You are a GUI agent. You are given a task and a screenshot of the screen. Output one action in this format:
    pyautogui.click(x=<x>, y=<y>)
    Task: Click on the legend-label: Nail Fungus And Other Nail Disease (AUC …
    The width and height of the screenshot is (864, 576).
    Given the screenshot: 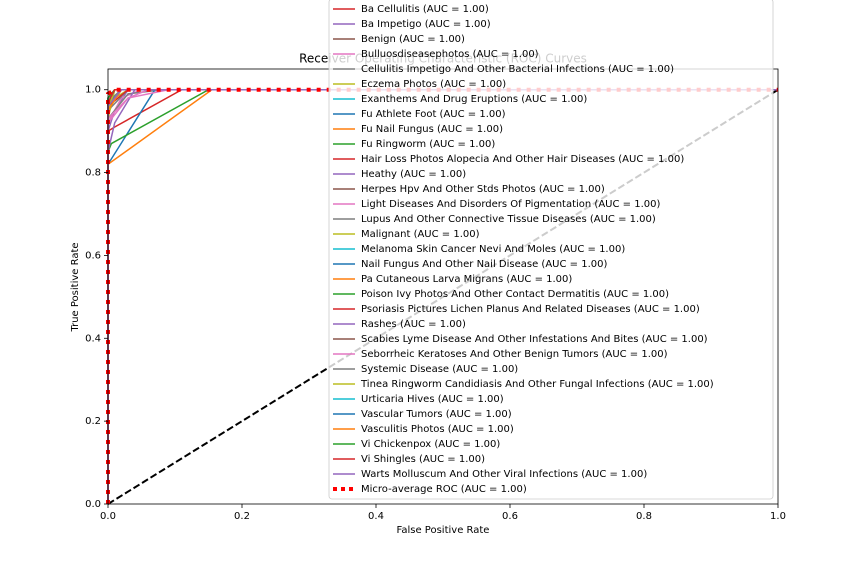 What is the action you would take?
    pyautogui.click(x=484, y=264)
    